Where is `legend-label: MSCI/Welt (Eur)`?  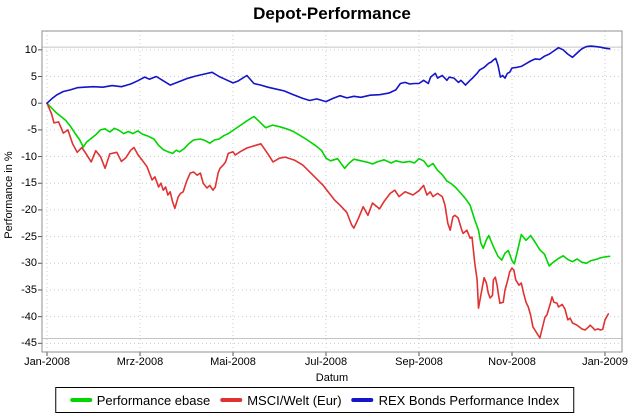 legend-label: MSCI/Welt (Eur) is located at coordinates (294, 400).